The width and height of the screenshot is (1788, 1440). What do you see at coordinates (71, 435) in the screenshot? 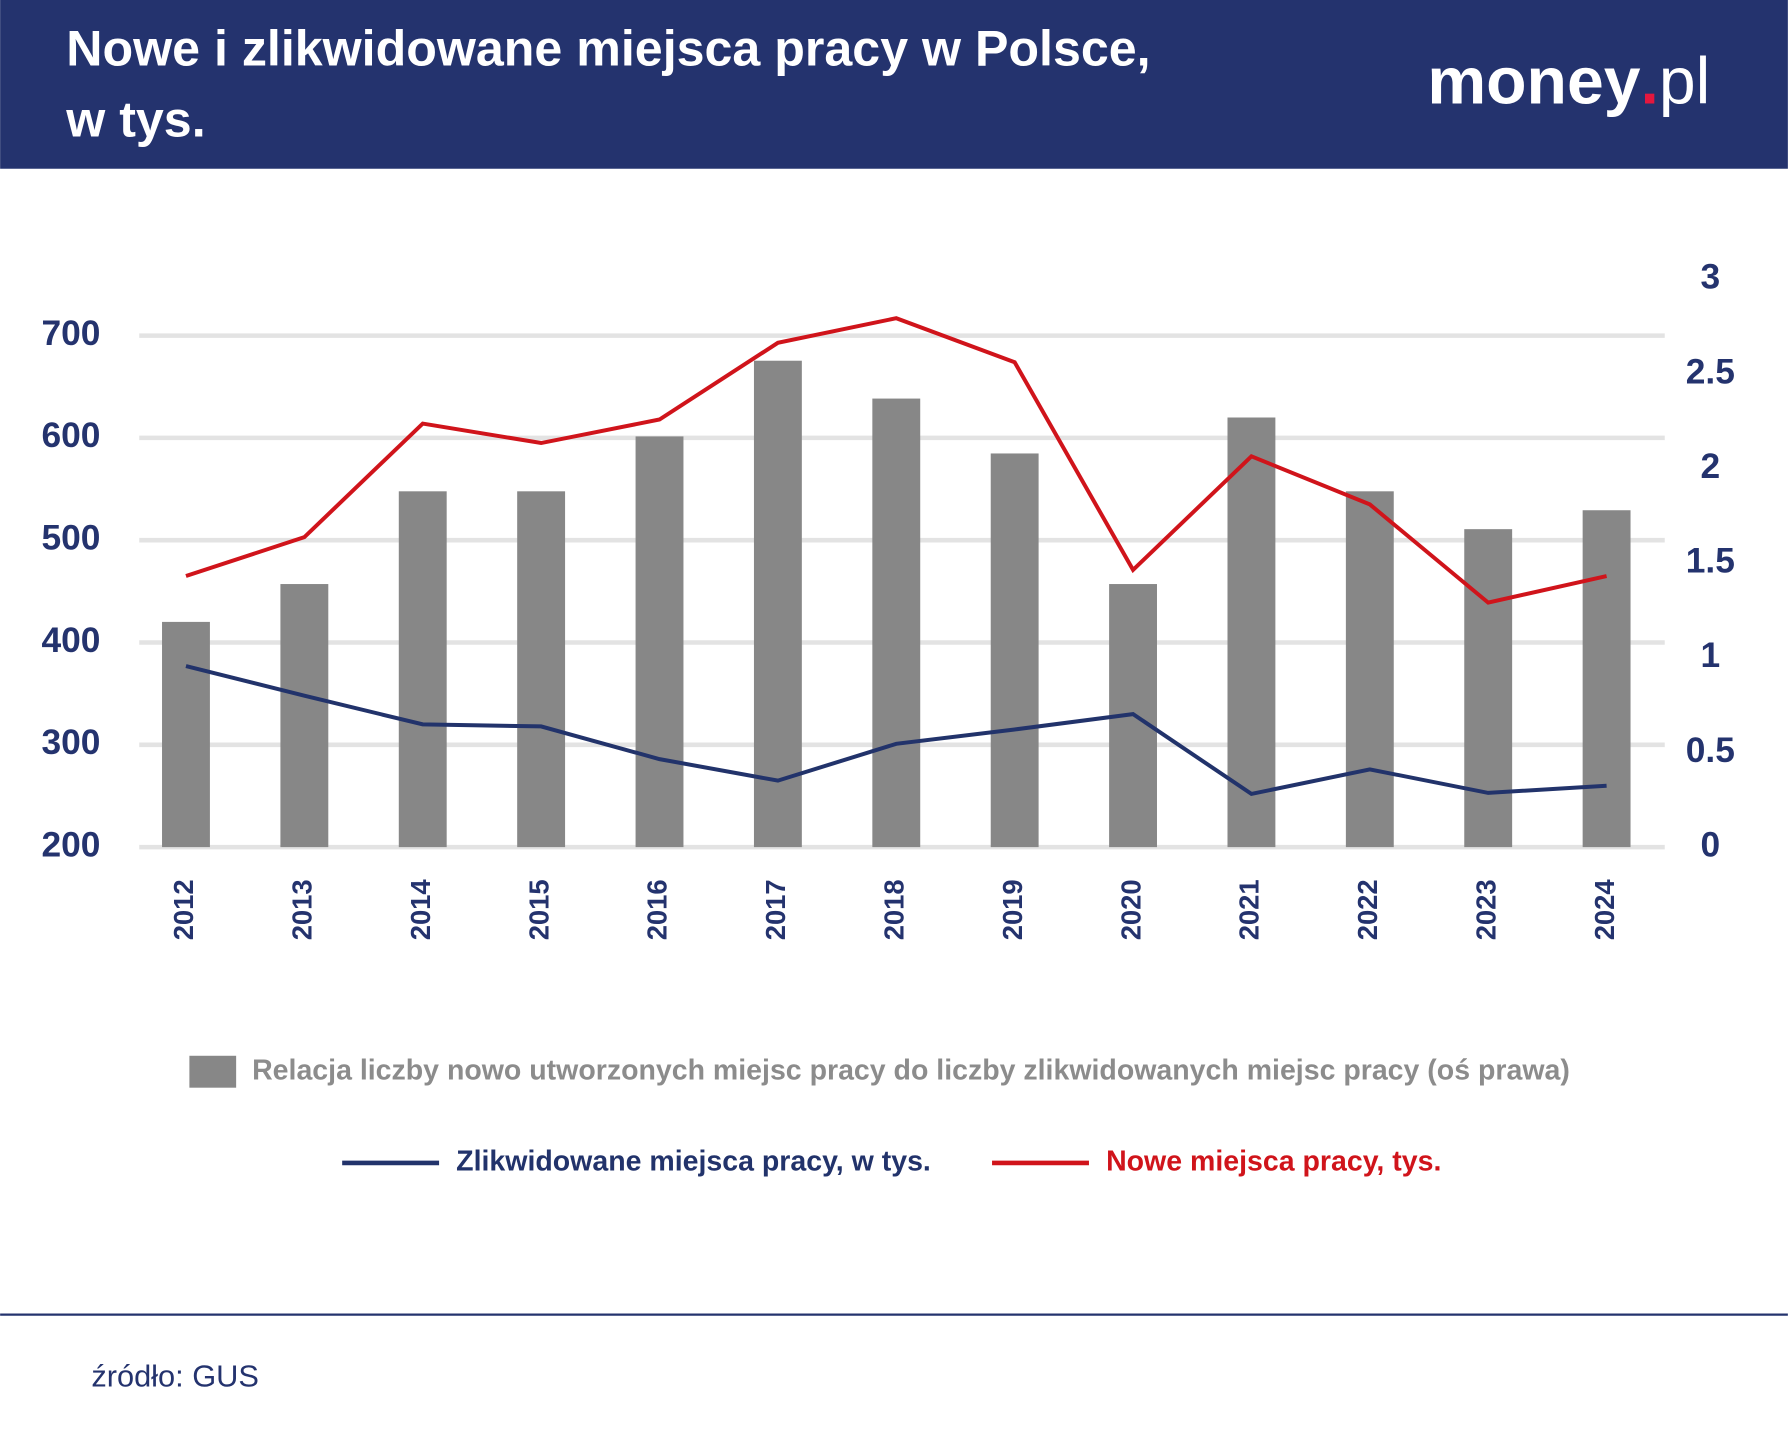
I see `y-tick-label: 600` at bounding box center [71, 435].